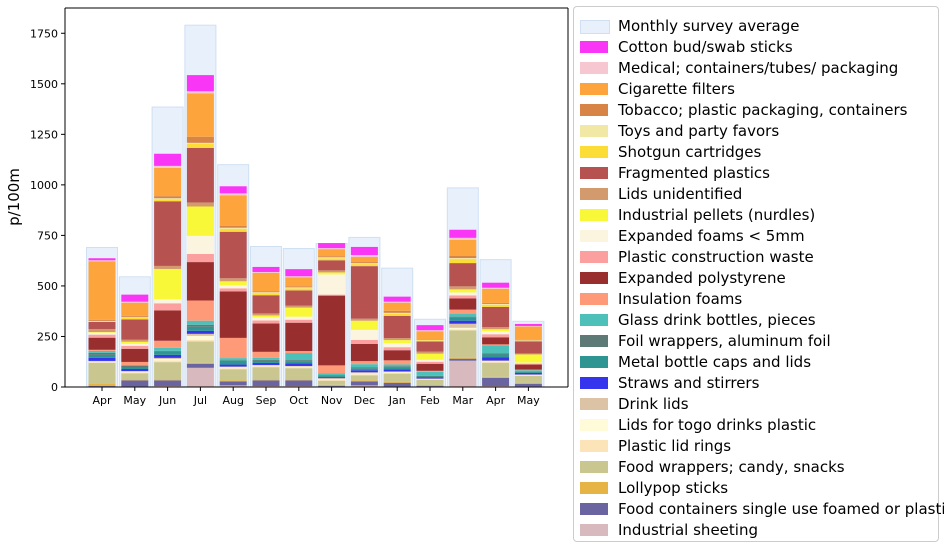 This screenshot has height=550, width=944. I want to click on y-tick-label: 250, so click(47, 336).